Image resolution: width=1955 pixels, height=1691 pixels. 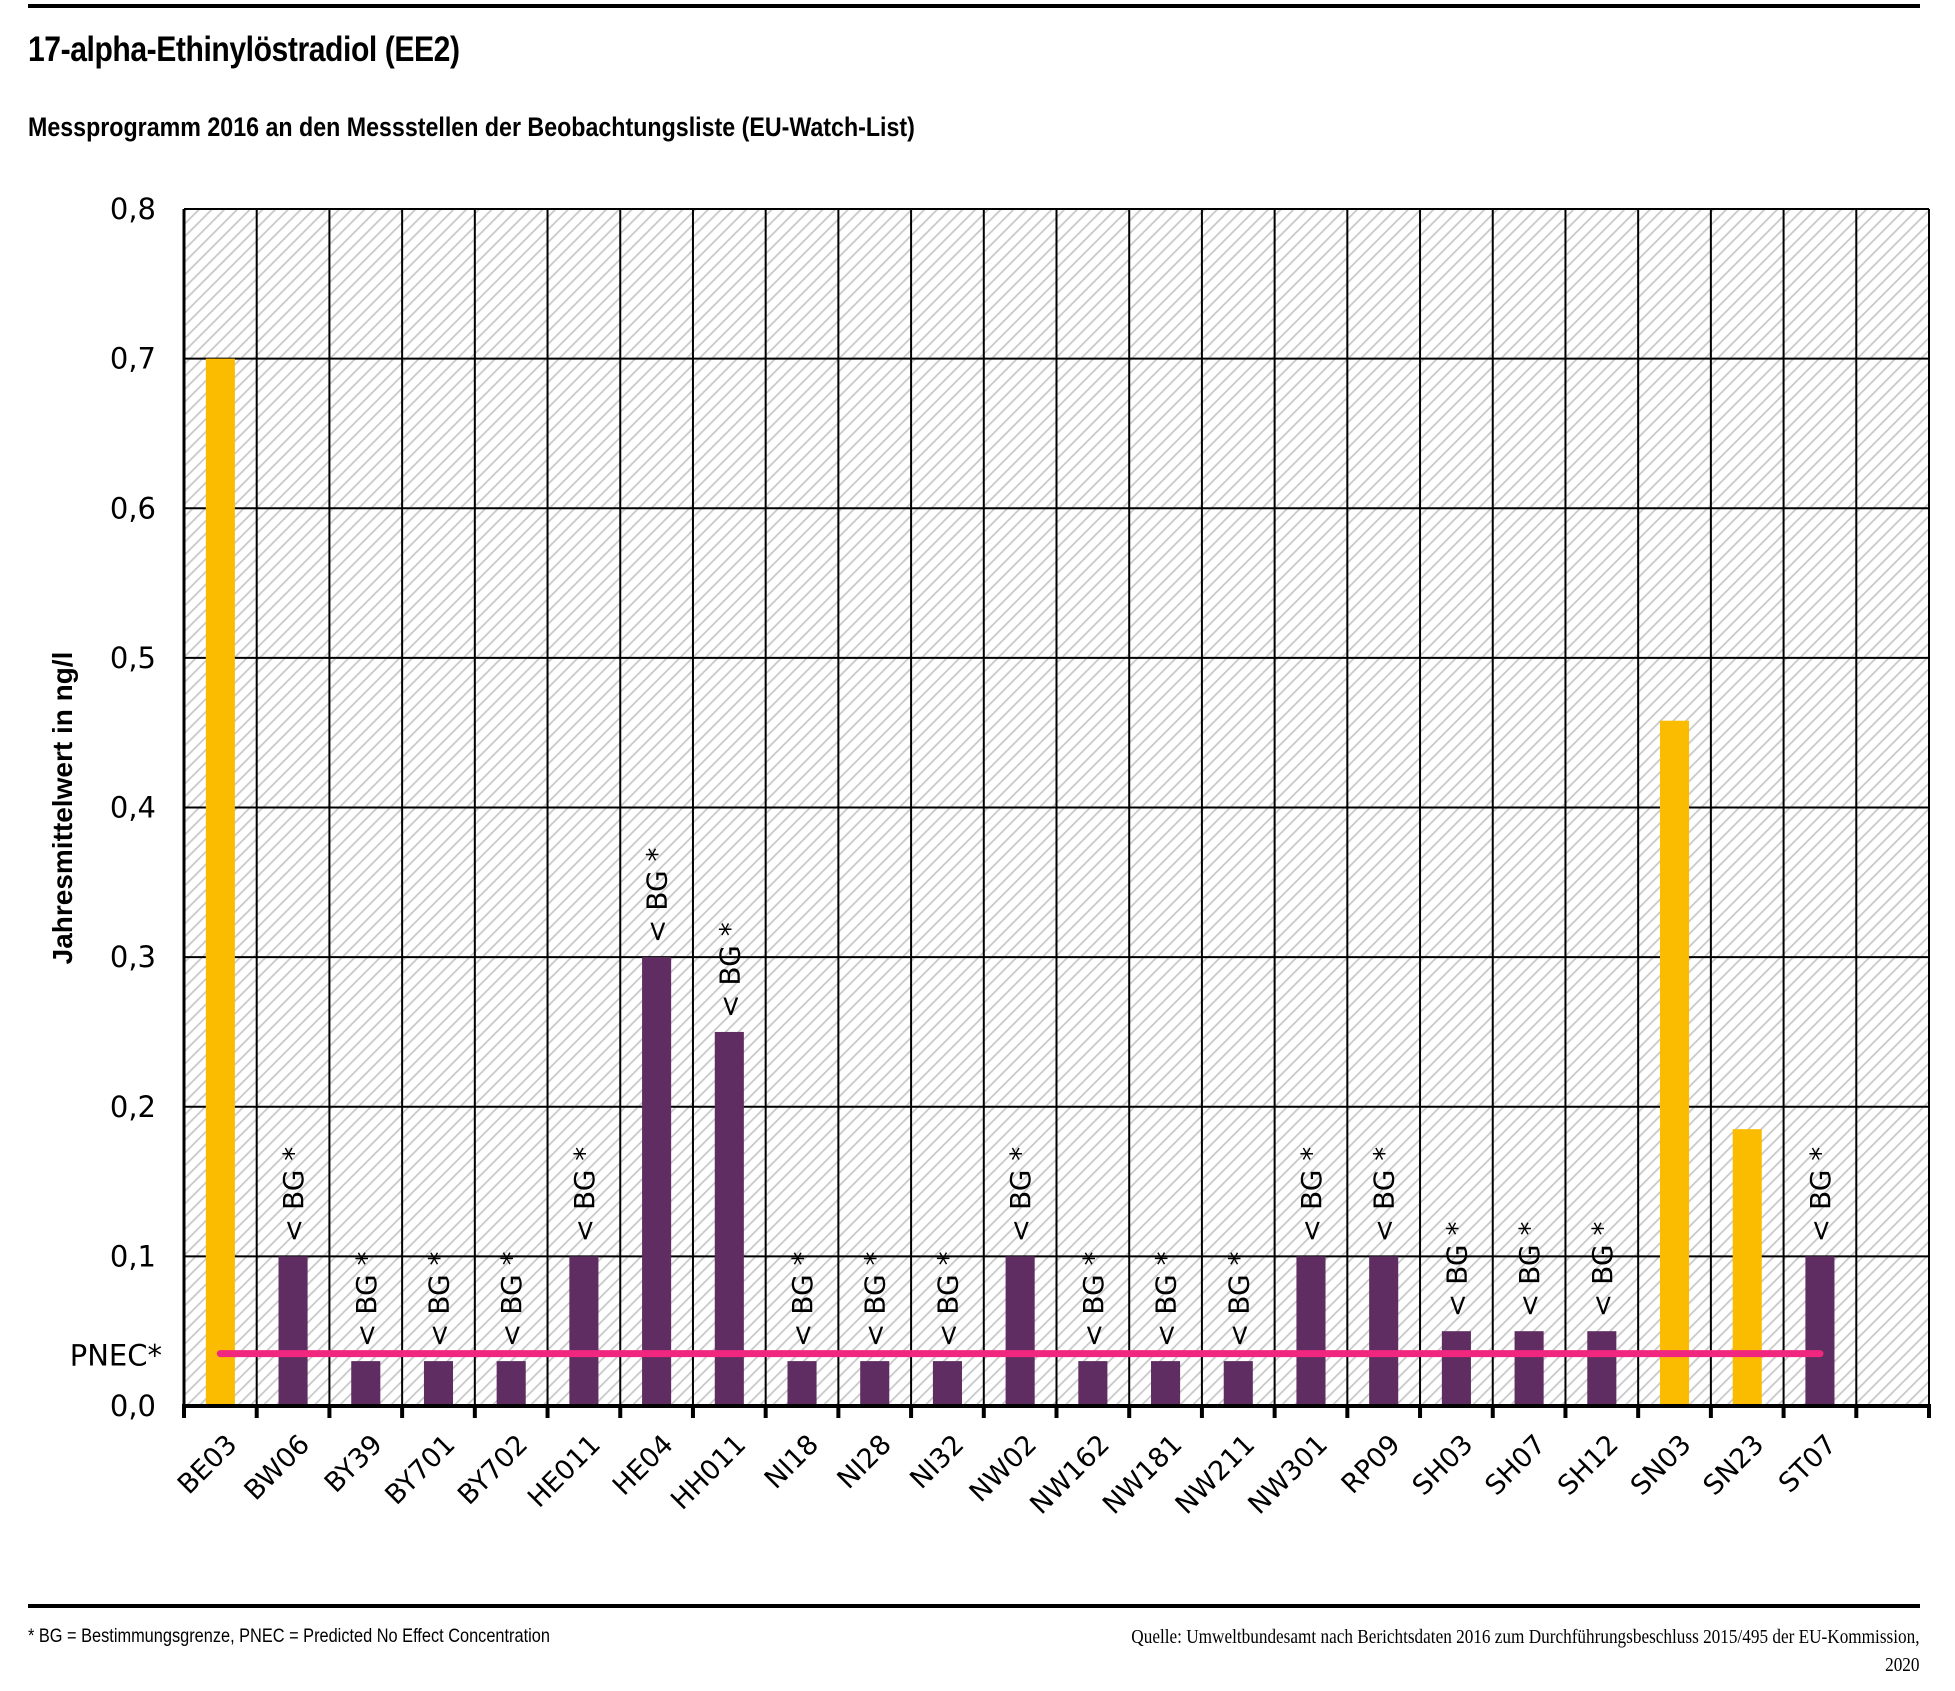 What do you see at coordinates (1674, 1063) in the screenshot?
I see `bar-SN03` at bounding box center [1674, 1063].